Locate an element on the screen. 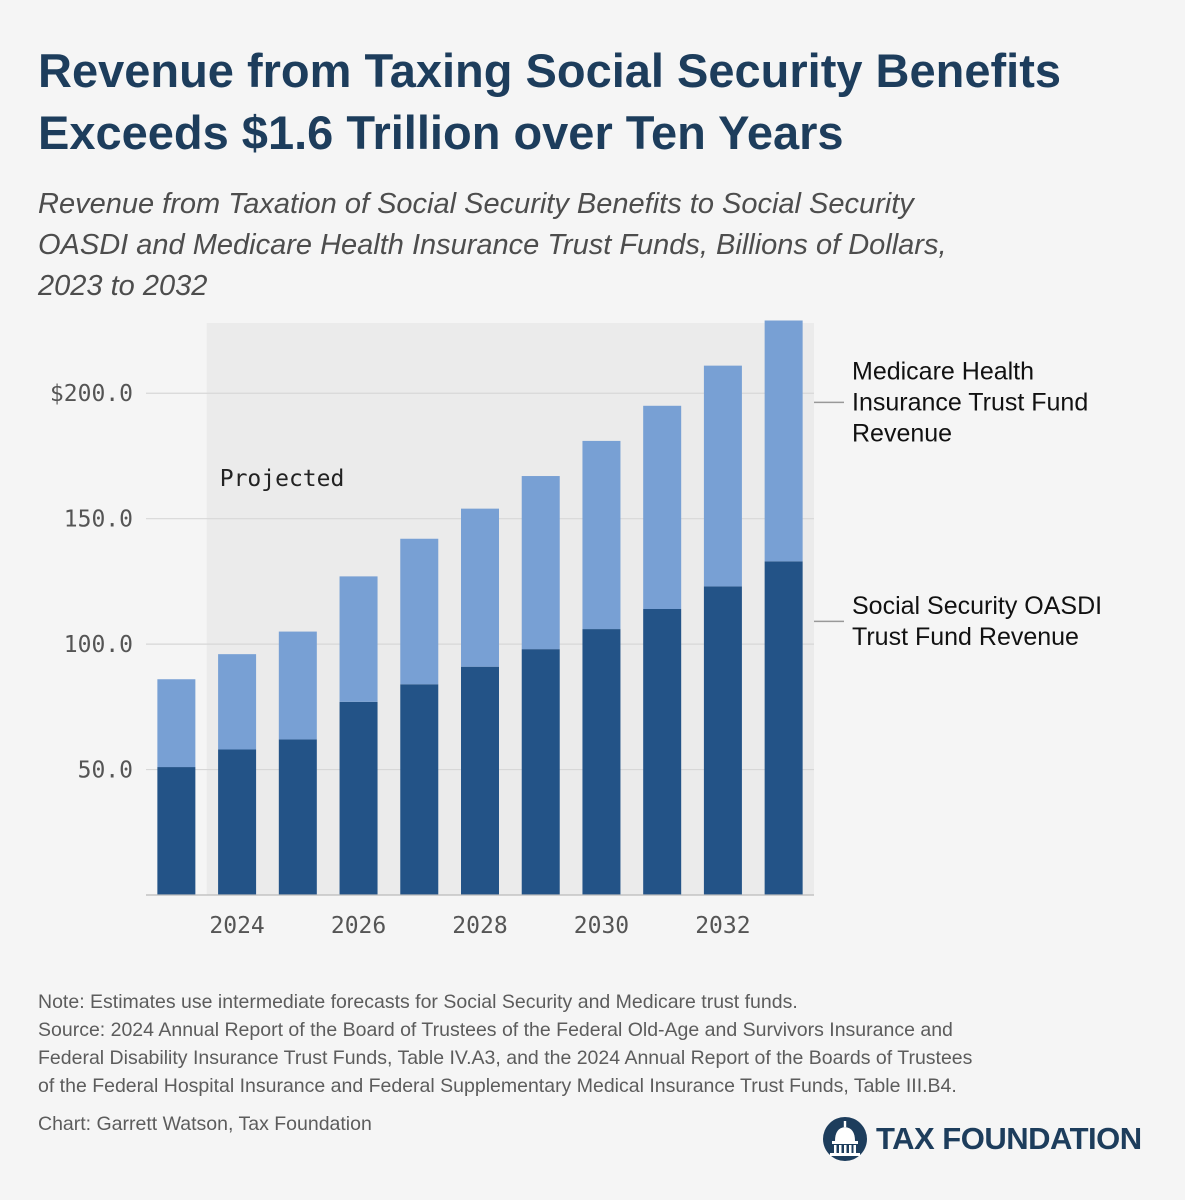 This screenshot has width=1185, height=1200. legend-label-line: Social Security OASDI is located at coordinates (977, 606).